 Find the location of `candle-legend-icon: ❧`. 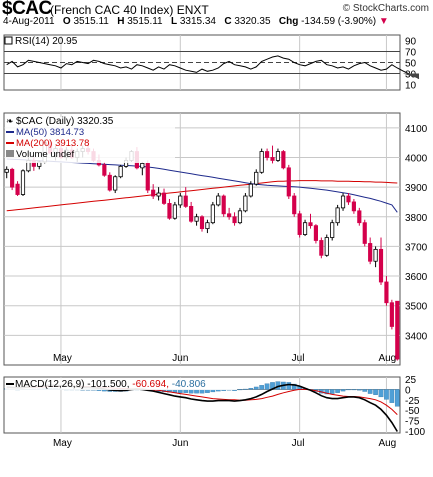

candle-legend-icon: ❧ is located at coordinates (10, 121).